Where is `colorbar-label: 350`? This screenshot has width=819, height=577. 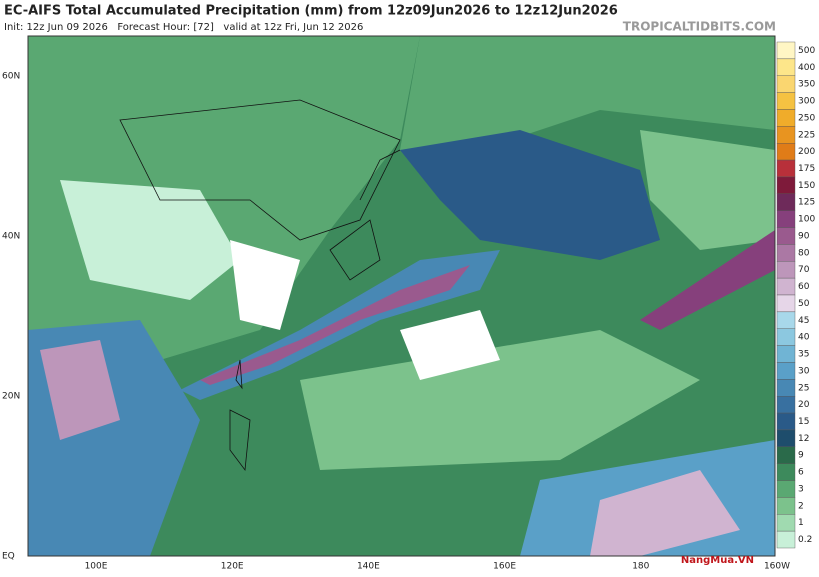
colorbar-label: 350 is located at coordinates (806, 85).